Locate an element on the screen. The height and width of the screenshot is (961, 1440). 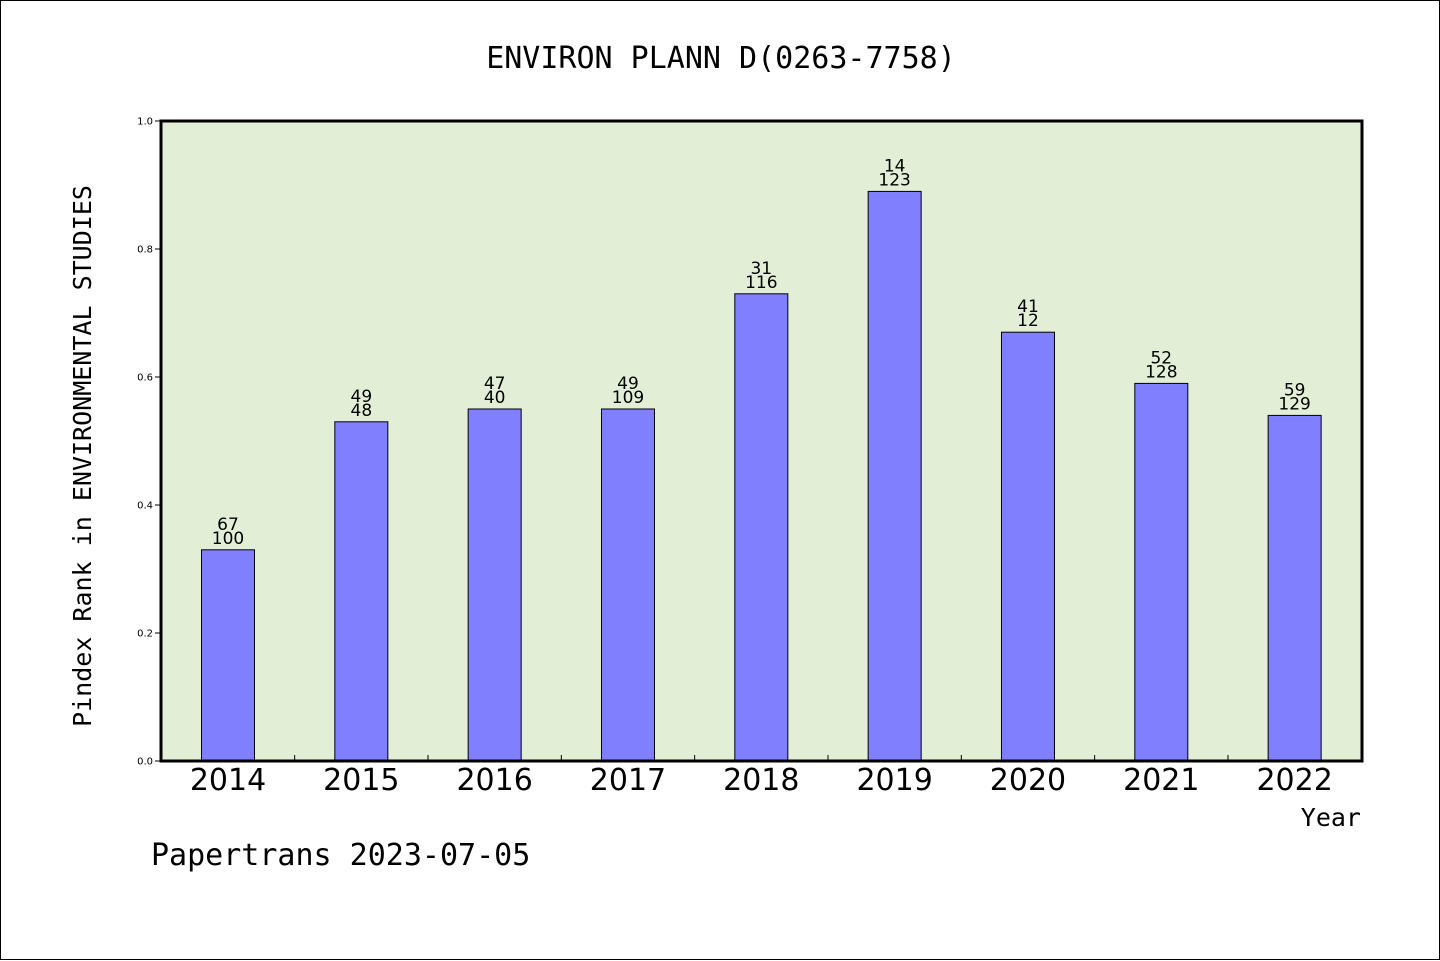
bar-label-top-2014: 67 is located at coordinates (228, 525).